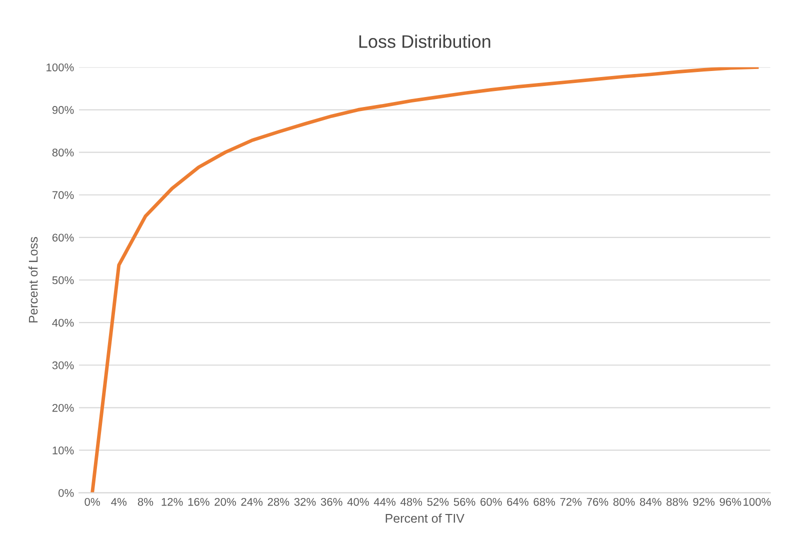 Image resolution: width=790 pixels, height=560 pixels. Describe the element at coordinates (731, 502) in the screenshot. I see `x-tick-label: 96%` at that location.